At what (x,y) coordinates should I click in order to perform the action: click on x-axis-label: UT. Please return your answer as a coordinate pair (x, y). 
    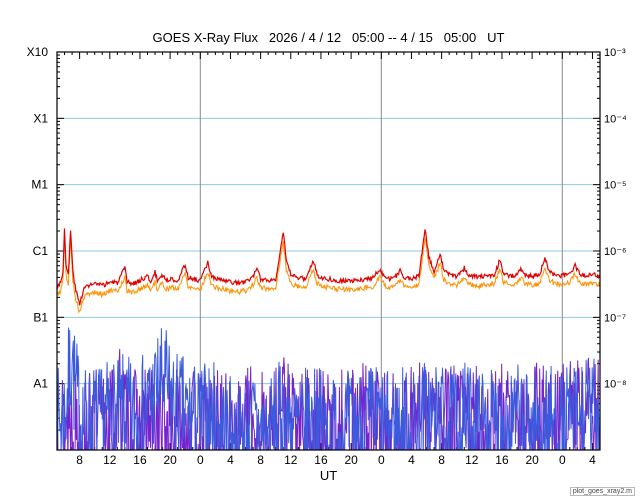
    Looking at the image, I should click on (328, 475).